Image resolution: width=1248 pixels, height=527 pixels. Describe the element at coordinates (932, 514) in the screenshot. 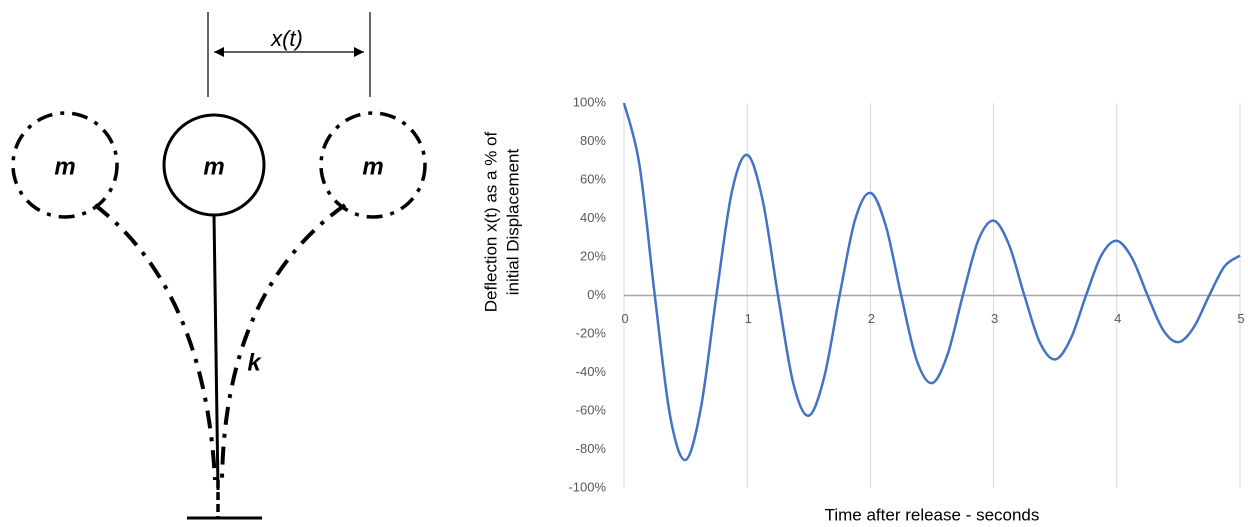

I see `x-axis-title: Time after release - seconds` at that location.